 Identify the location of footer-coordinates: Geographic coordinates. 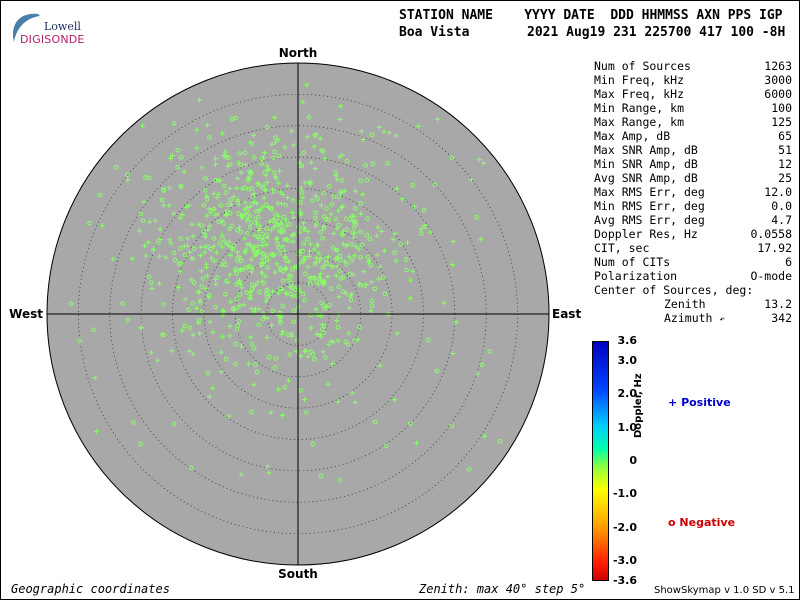
(90, 589).